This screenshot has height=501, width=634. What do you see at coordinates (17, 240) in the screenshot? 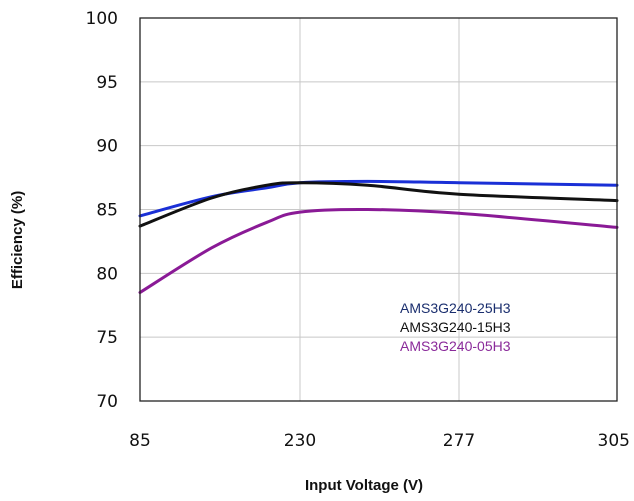
I see `y-axis-title: Efficiency (%)` at bounding box center [17, 240].